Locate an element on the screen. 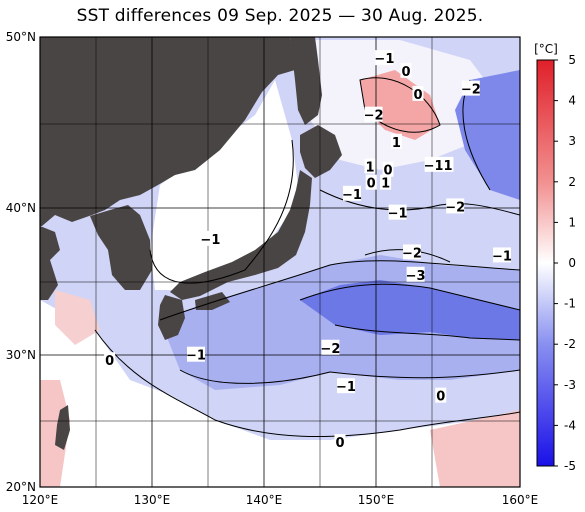 The image size is (585, 512). land-sakhalin is located at coordinates (306, 81).